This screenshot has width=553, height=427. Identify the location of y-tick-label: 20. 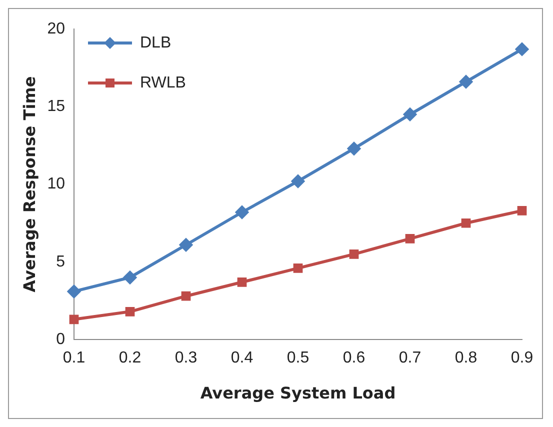
(56, 29).